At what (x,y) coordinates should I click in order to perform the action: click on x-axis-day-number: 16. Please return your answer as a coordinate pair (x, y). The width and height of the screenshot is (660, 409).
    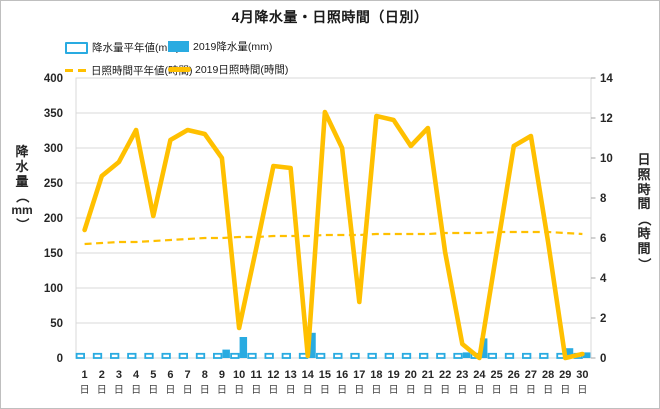
    Looking at the image, I should click on (342, 375).